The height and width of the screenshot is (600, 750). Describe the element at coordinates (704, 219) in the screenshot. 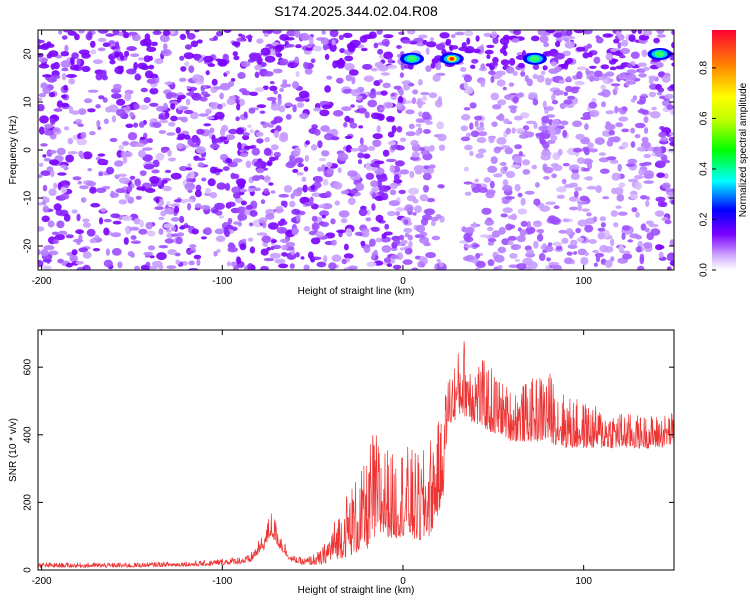

I see `colorbar-tick-label: 0.2` at that location.